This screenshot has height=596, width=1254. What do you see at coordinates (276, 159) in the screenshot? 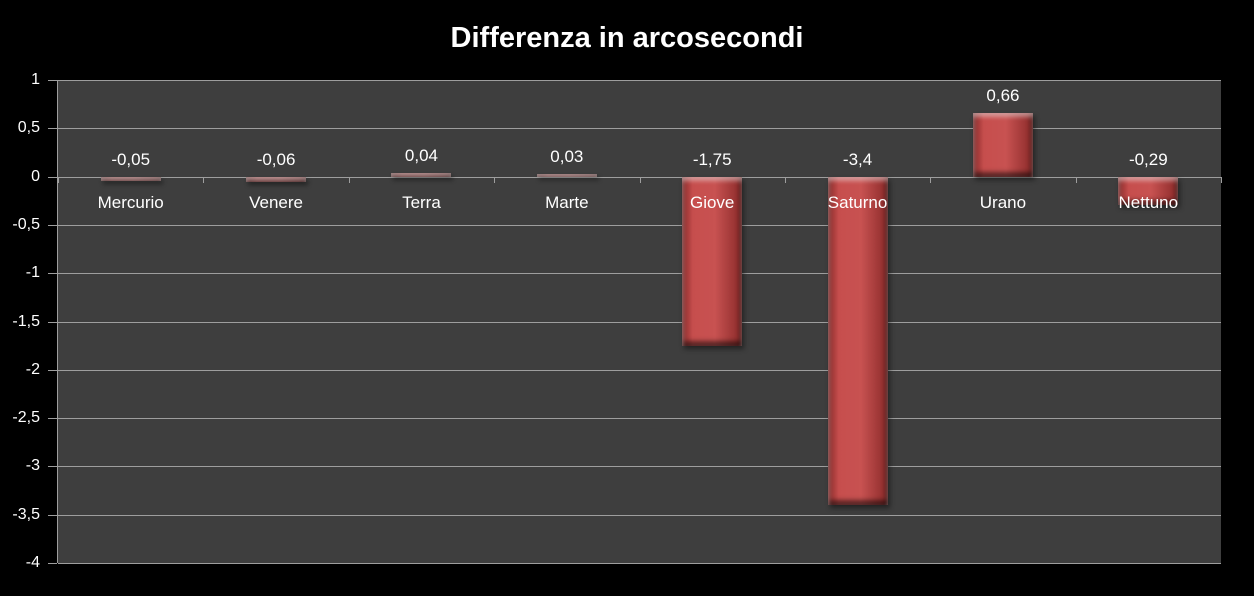
I see `bar-value-label: -0,06` at bounding box center [276, 159].